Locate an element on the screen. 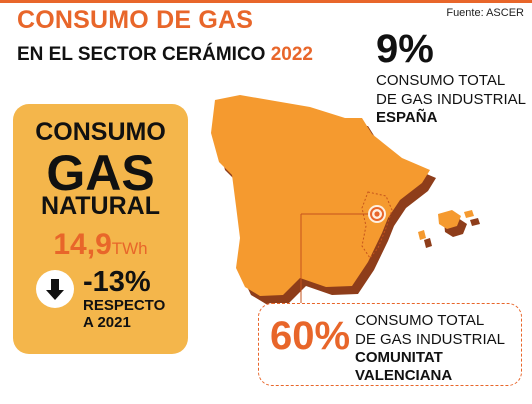 The height and width of the screenshot is (404, 532). valencia-region-border is located at coordinates (377, 225).